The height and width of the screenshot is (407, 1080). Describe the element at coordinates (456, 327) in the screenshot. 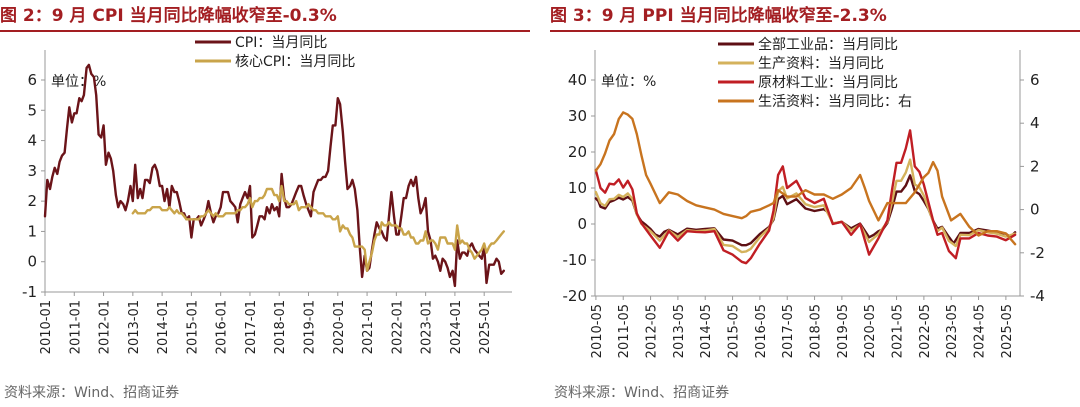

I see `x-tick-label: 2024-01` at that location.